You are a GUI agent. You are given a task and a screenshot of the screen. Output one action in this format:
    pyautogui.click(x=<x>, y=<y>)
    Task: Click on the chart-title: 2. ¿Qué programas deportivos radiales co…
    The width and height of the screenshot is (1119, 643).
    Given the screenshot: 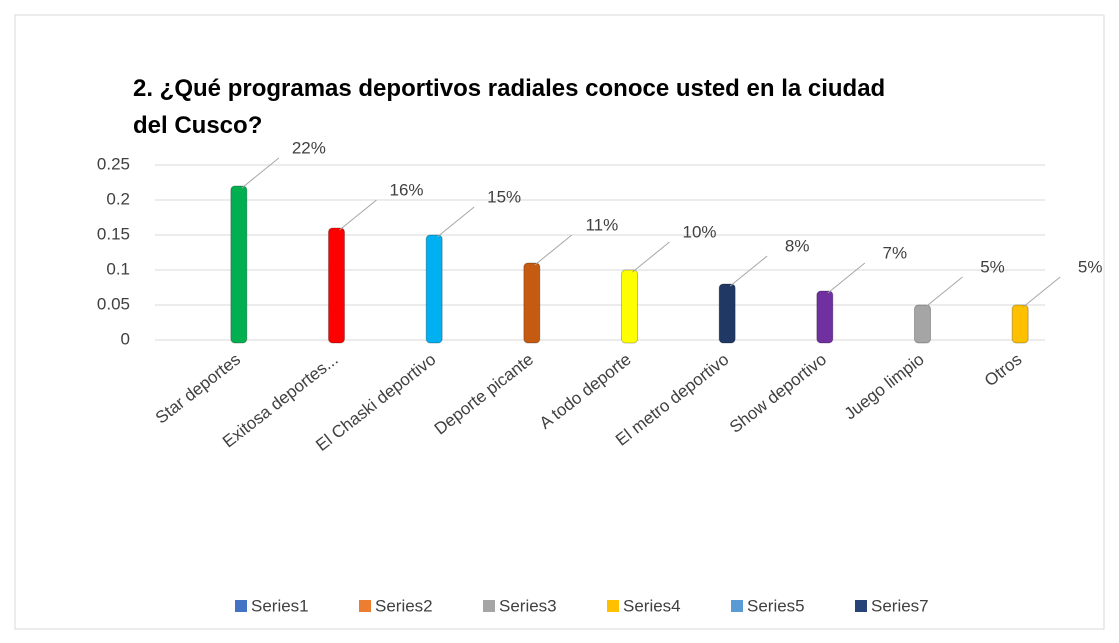 What is the action you would take?
    pyautogui.click(x=509, y=88)
    